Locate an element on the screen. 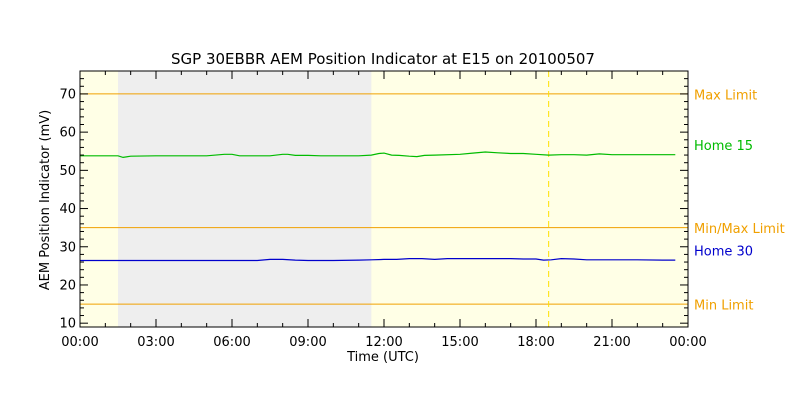 This screenshot has height=400, width=800. y-tick-label: 70 is located at coordinates (67, 94).